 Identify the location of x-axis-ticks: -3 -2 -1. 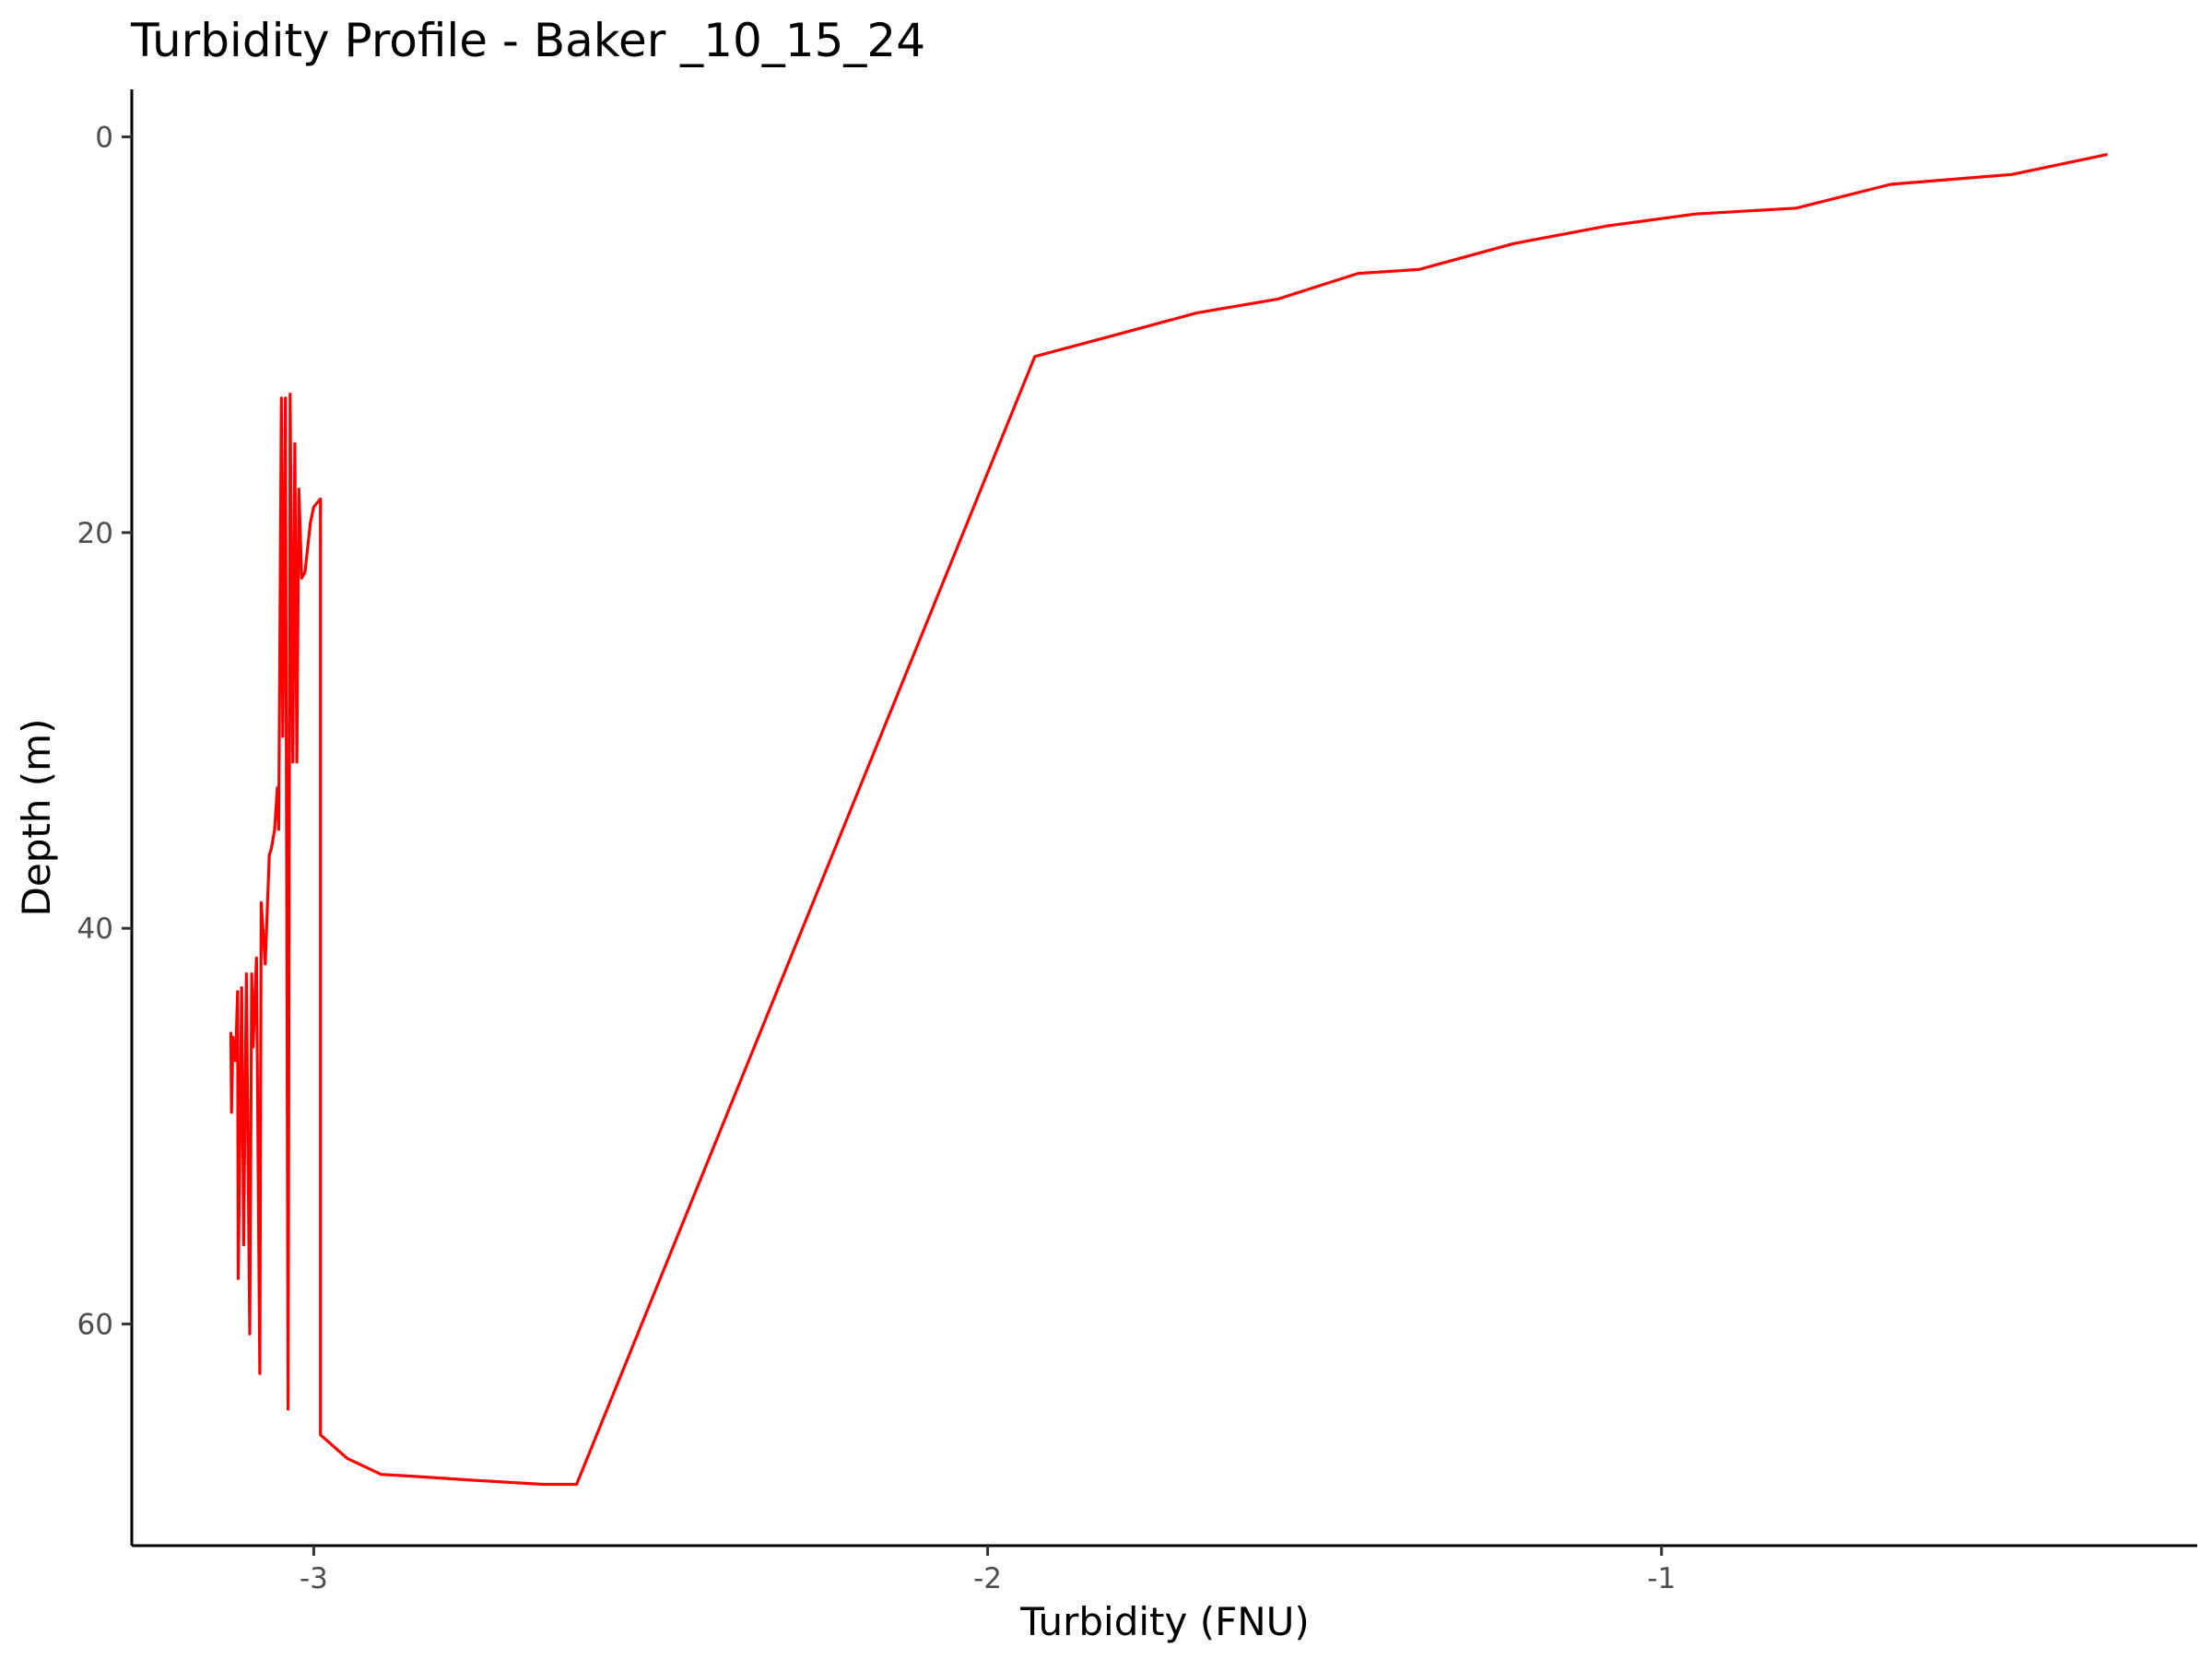
(988, 1570).